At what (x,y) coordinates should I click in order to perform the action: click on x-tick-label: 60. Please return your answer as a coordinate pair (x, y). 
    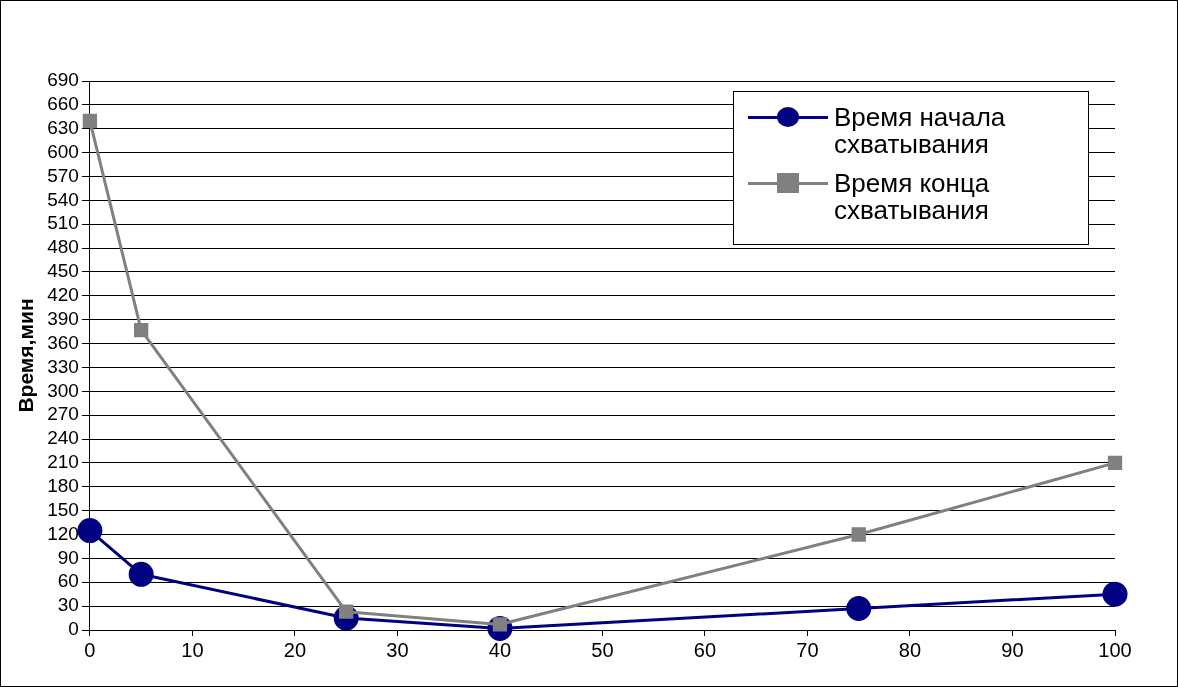
    Looking at the image, I should click on (705, 649).